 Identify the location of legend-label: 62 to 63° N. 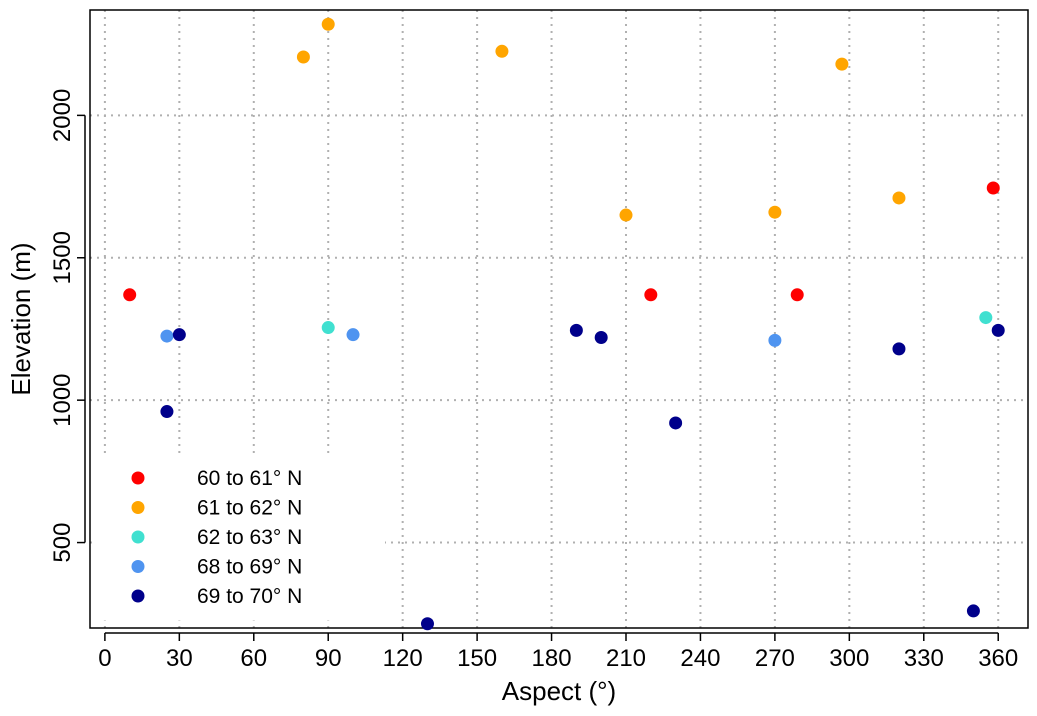
(249, 537).